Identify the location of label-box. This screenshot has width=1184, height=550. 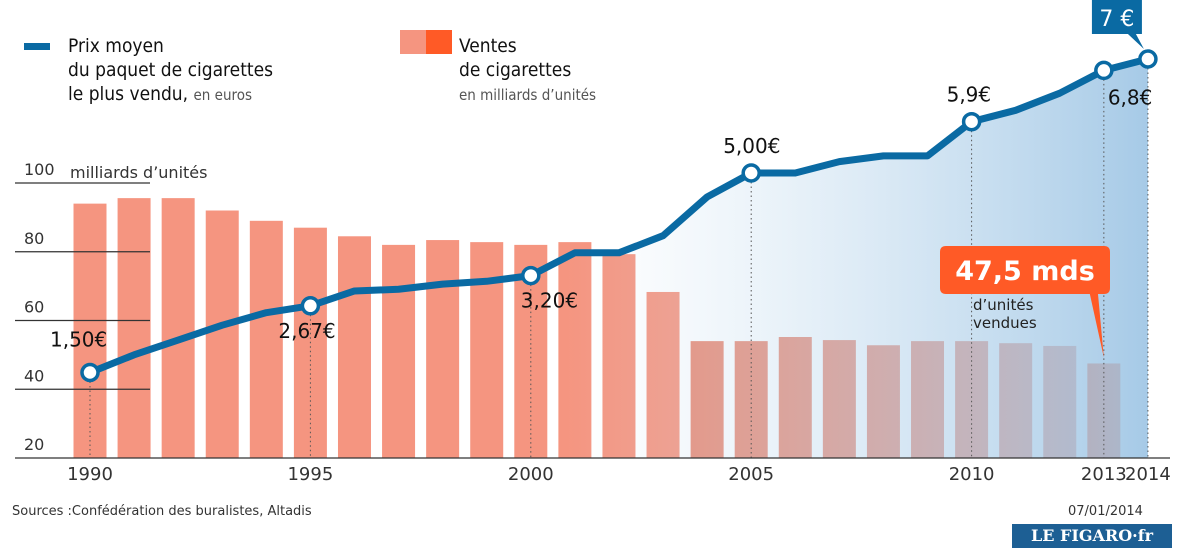
(1117, 24).